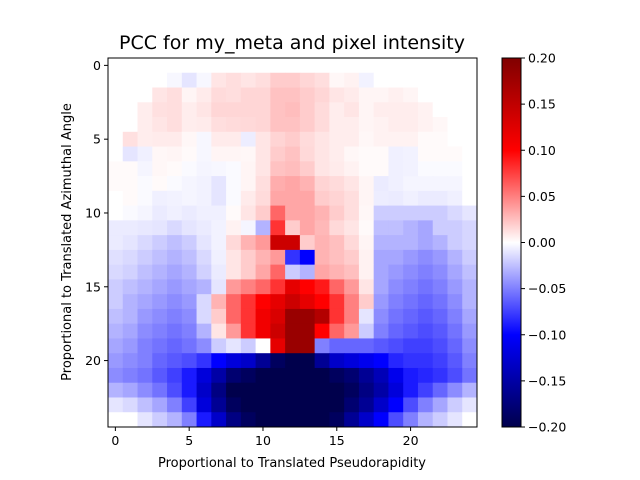  I want to click on y-tick-label: 10, so click(93, 212).